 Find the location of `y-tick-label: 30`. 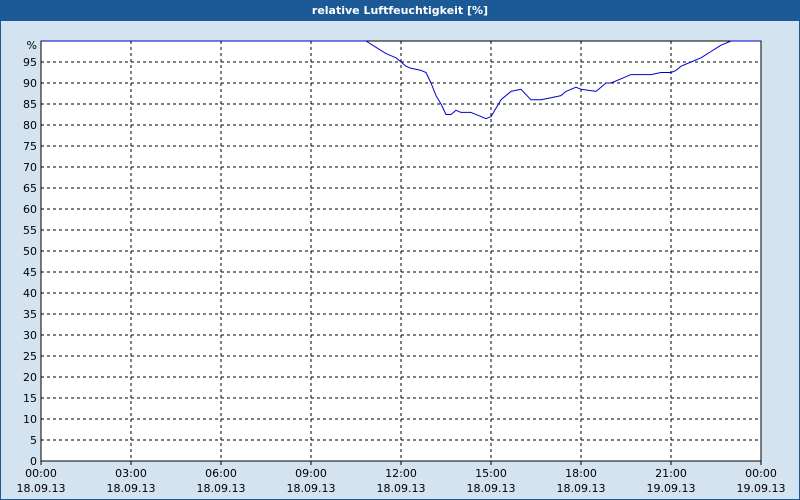

y-tick-label: 30 is located at coordinates (30, 335).